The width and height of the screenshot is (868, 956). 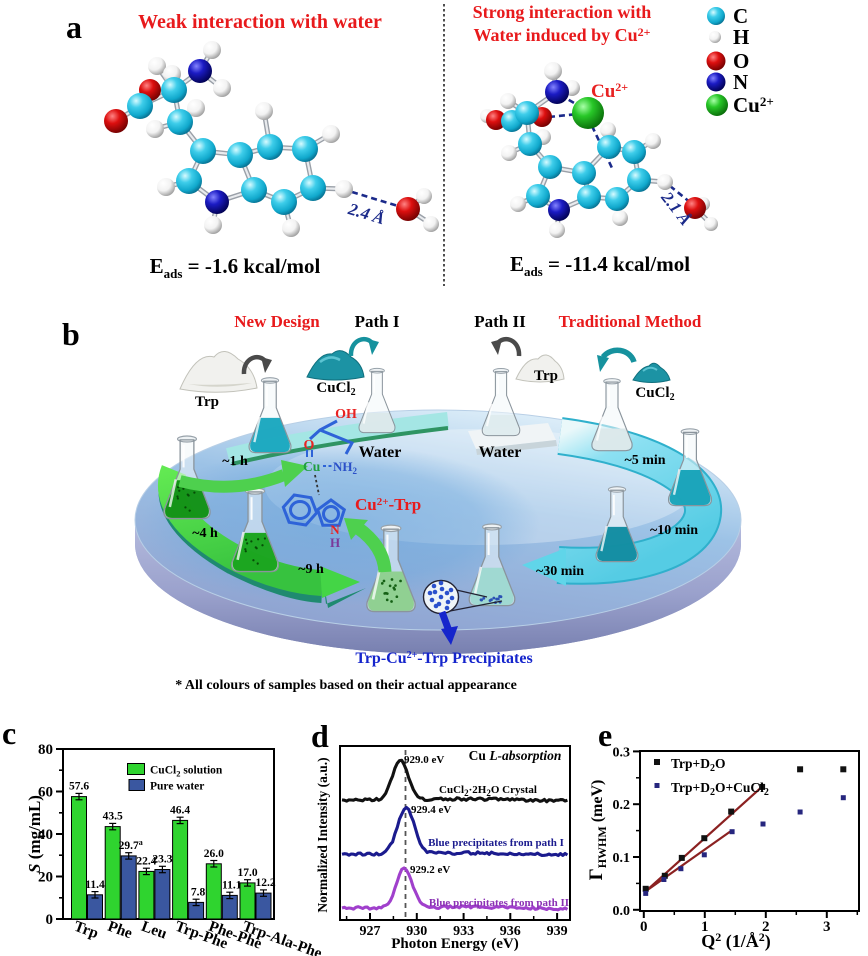 What do you see at coordinates (562, 12) in the screenshot?
I see `svg-text: Strong interaction with` at bounding box center [562, 12].